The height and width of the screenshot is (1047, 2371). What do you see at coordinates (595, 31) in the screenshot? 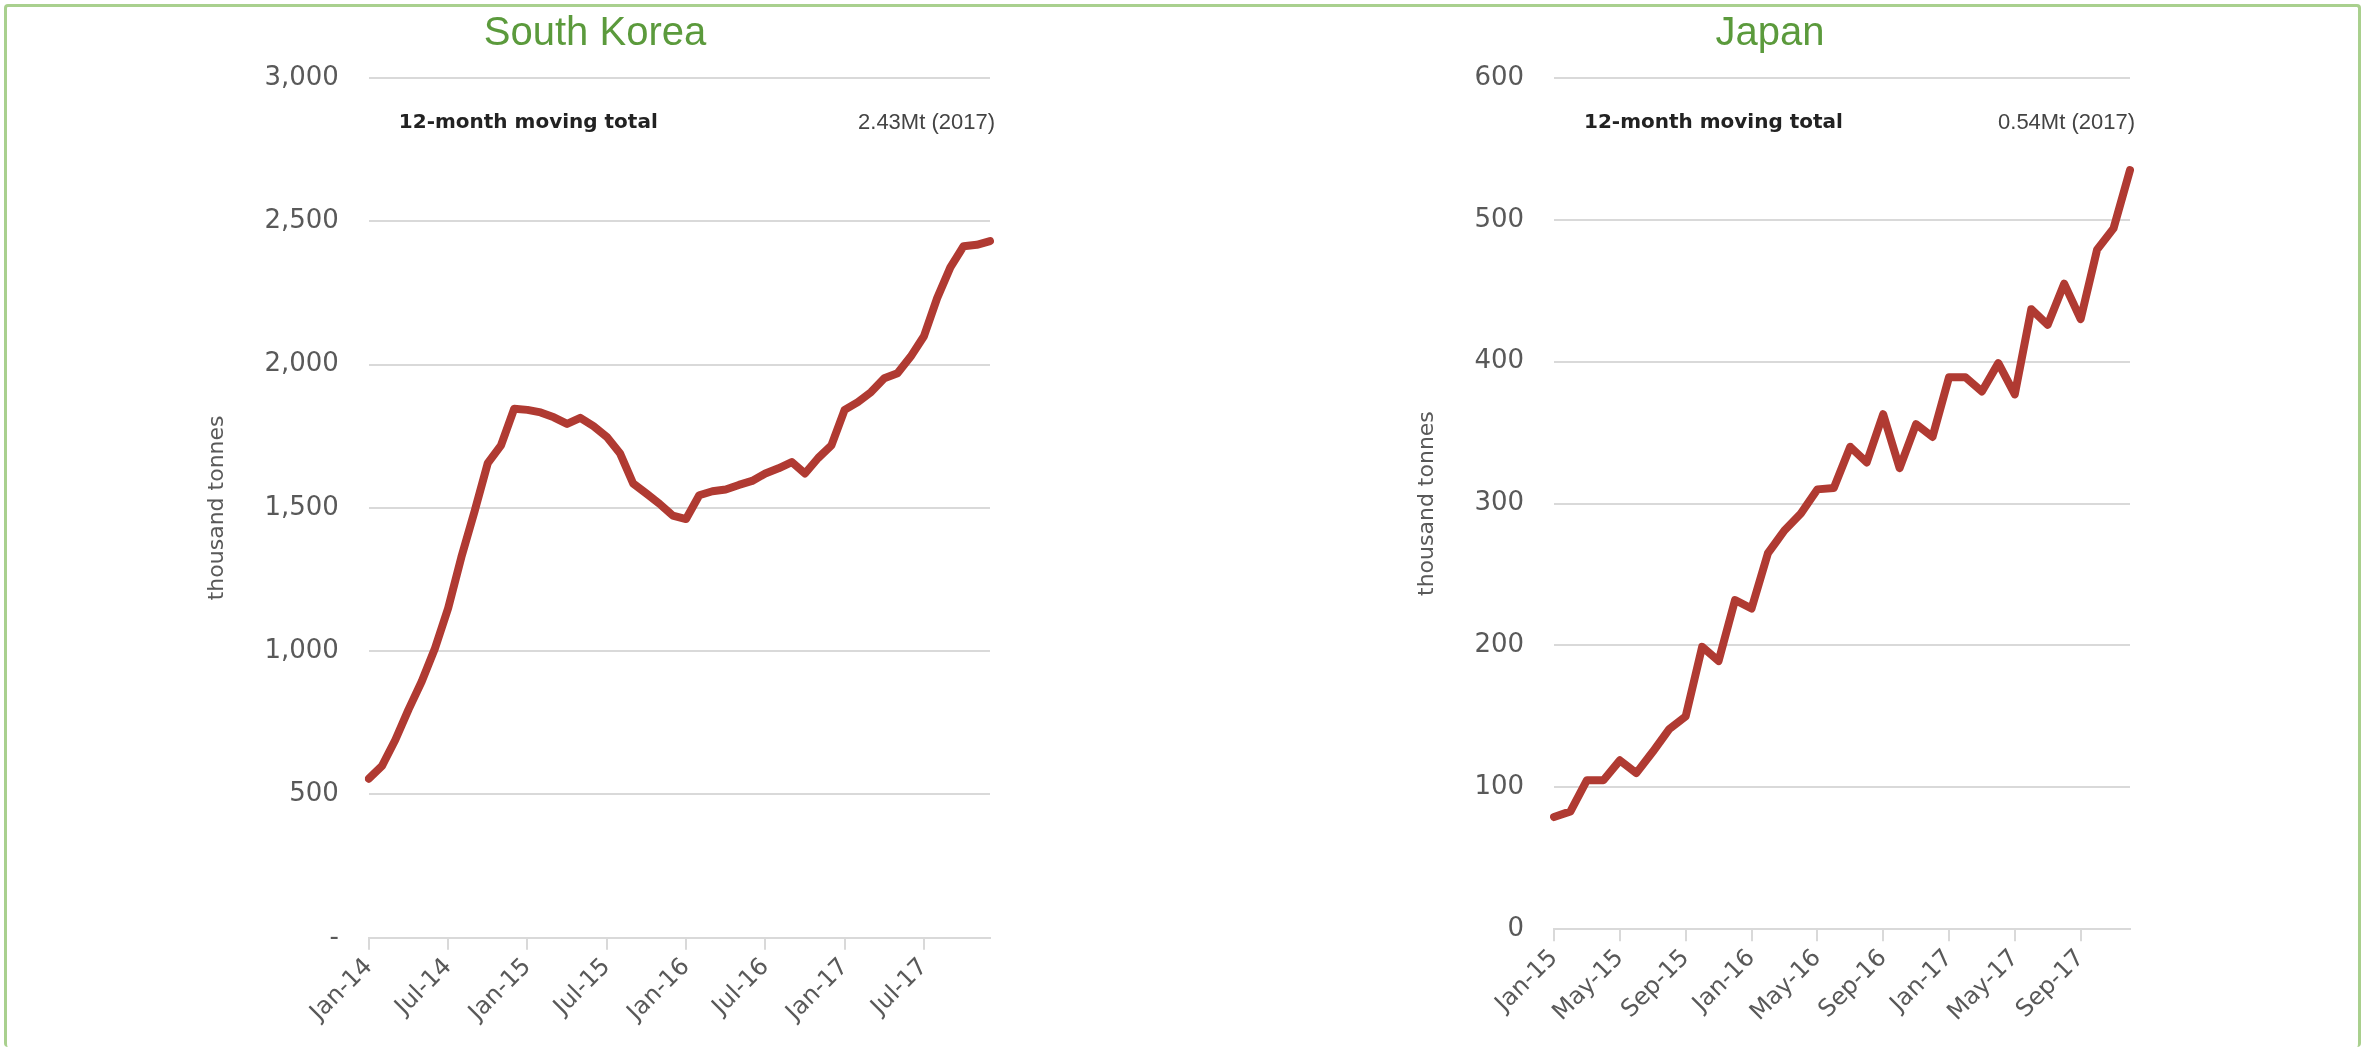
I see `chart-title: South Korea` at bounding box center [595, 31].